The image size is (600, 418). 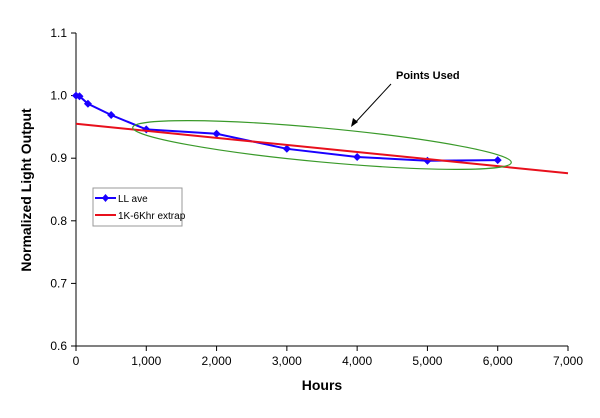 I want to click on legend-marker-ll-ave, so click(x=105, y=198).